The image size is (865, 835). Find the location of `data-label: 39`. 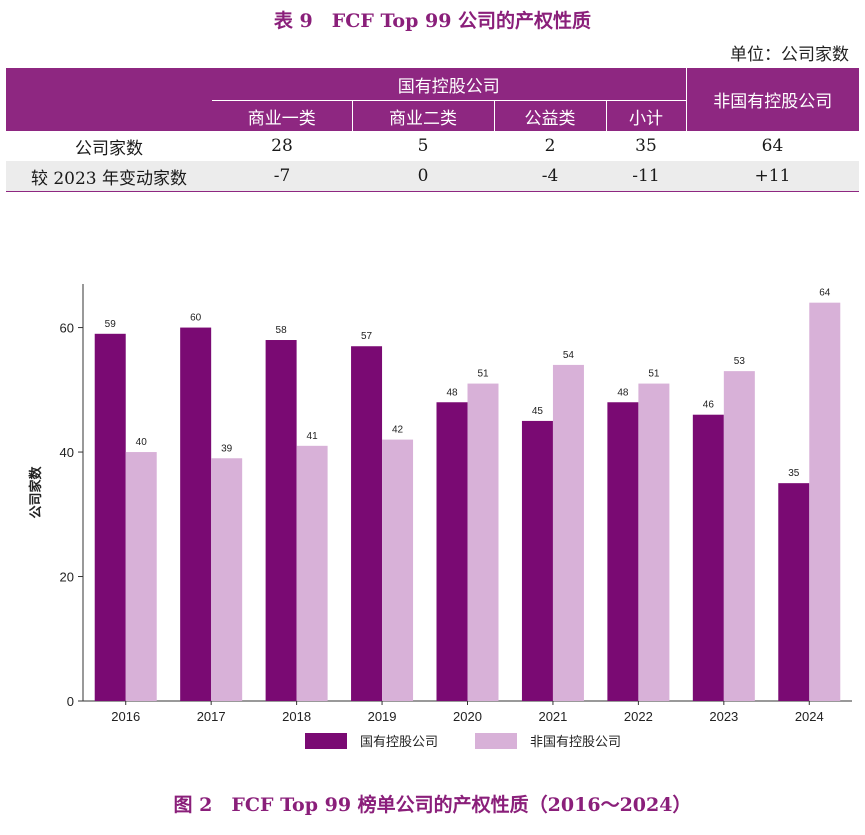

data-label: 39 is located at coordinates (227, 448).